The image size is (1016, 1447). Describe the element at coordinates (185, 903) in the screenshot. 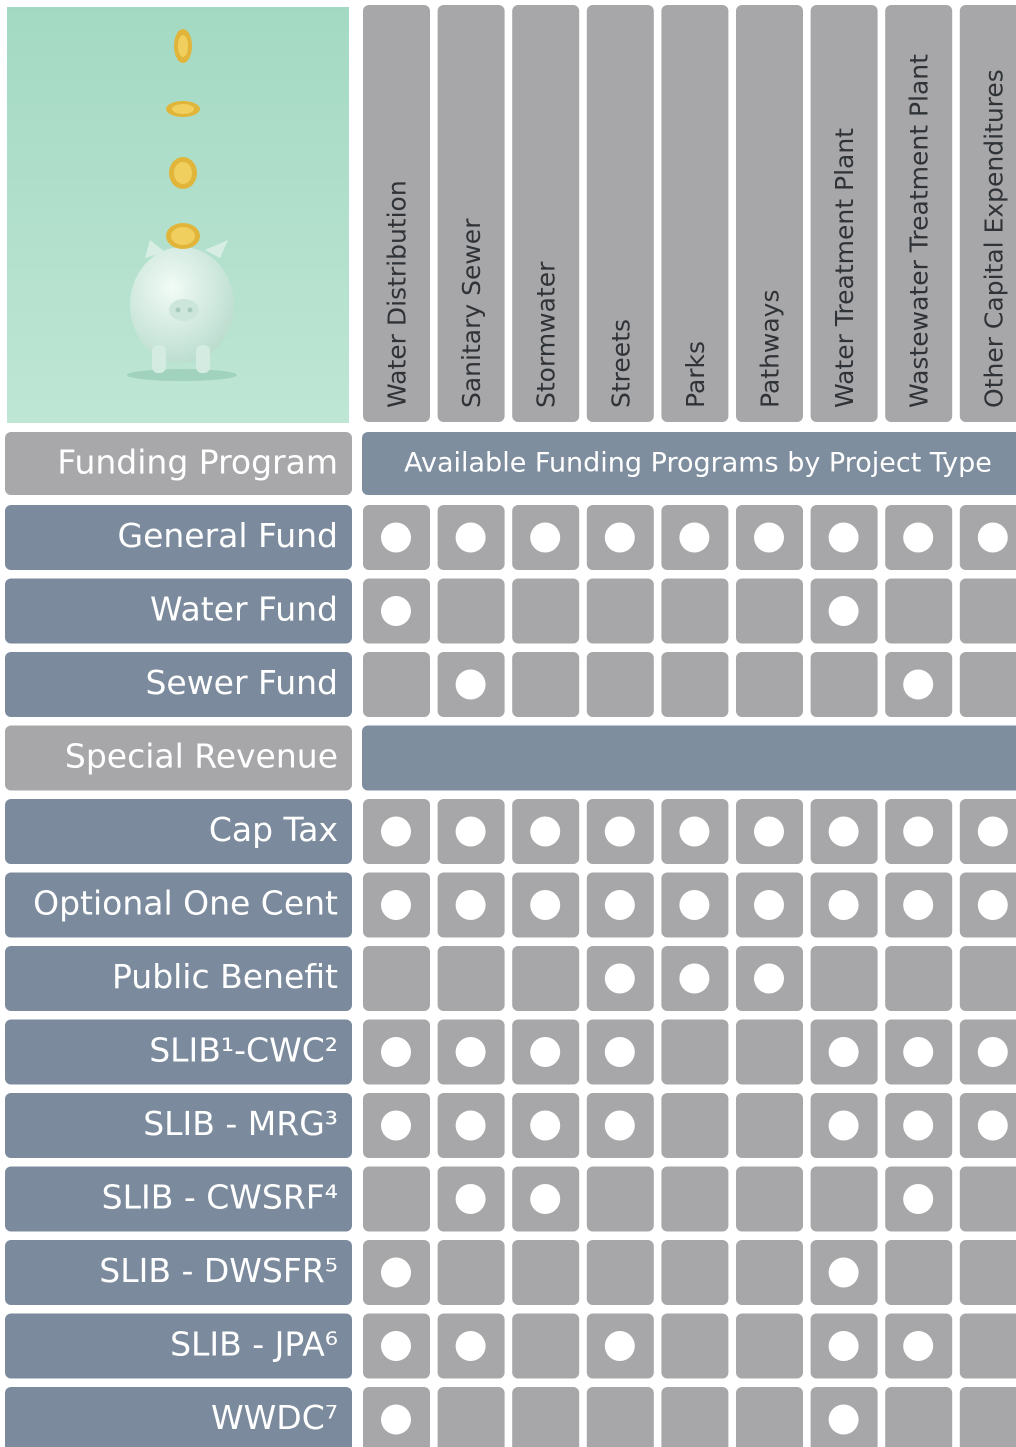

I see `row-label: Optional One Cent` at that location.